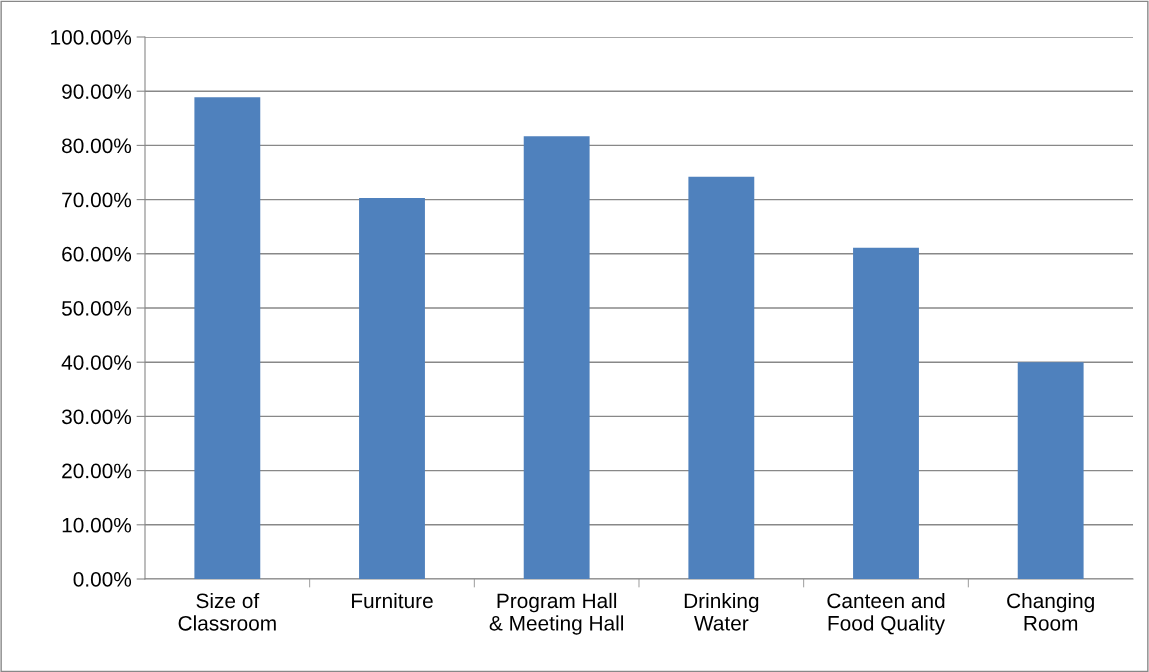 This screenshot has height=672, width=1149. Describe the element at coordinates (721, 611) in the screenshot. I see `x-tick-label: Drinking Water` at that location.